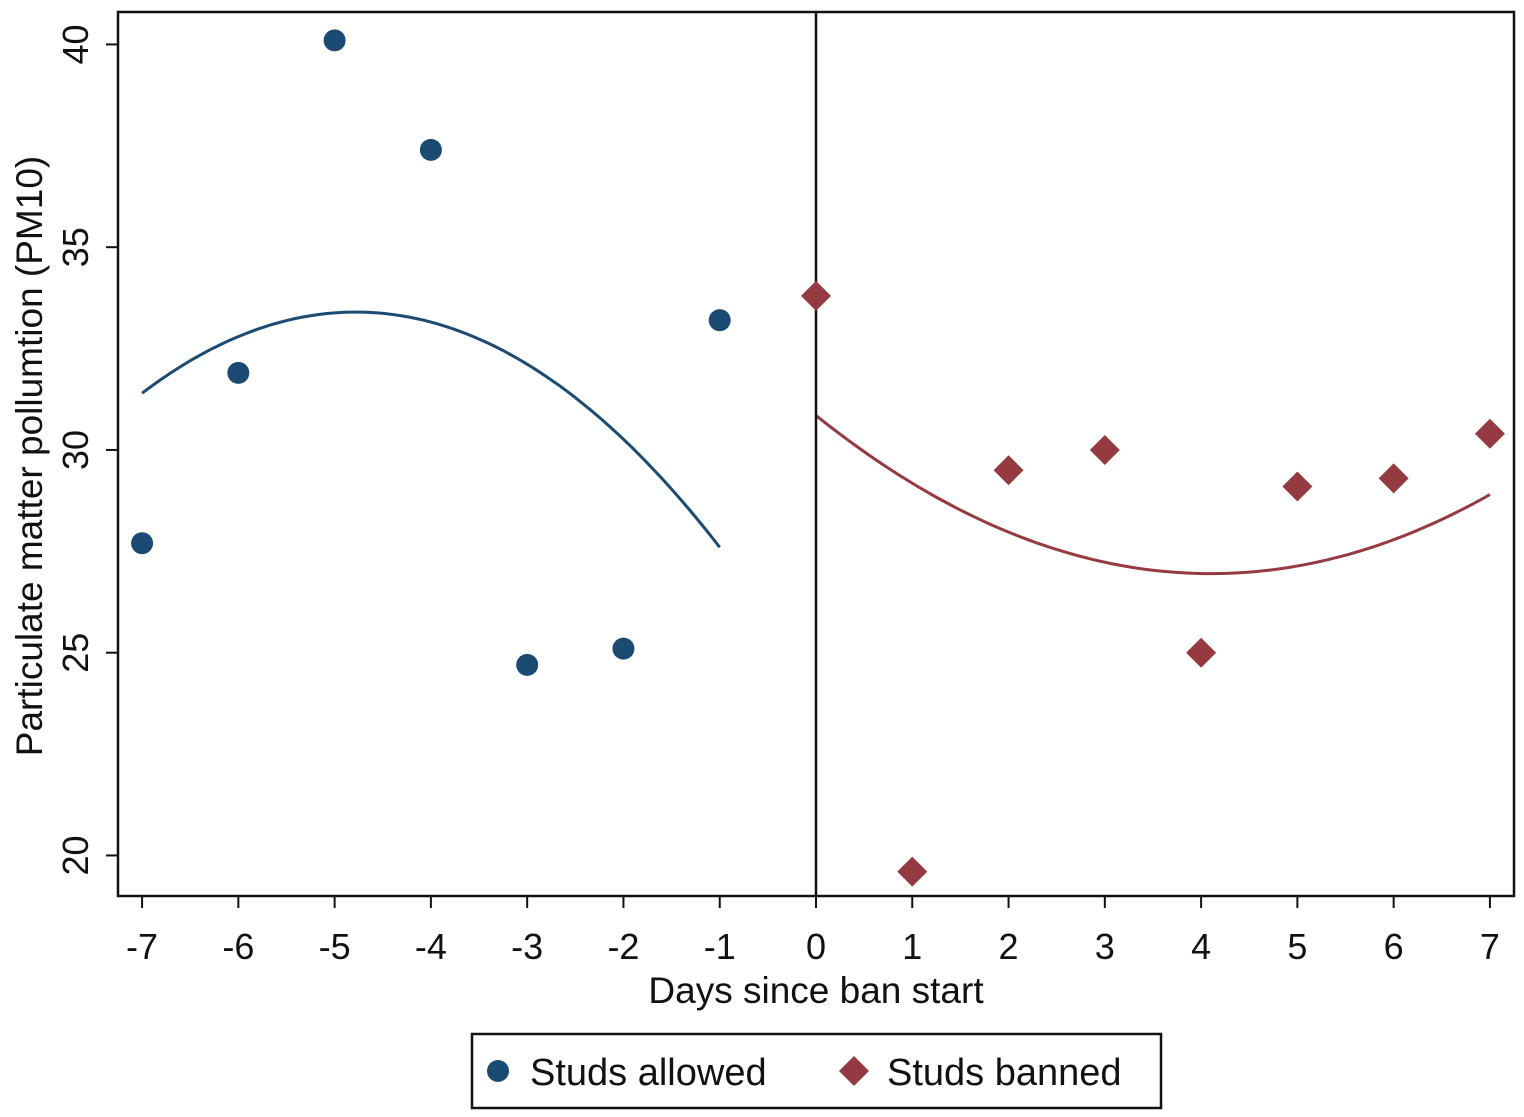 The height and width of the screenshot is (1117, 1524). I want to click on legend: Studs allowed Studs banned, so click(816, 1071).